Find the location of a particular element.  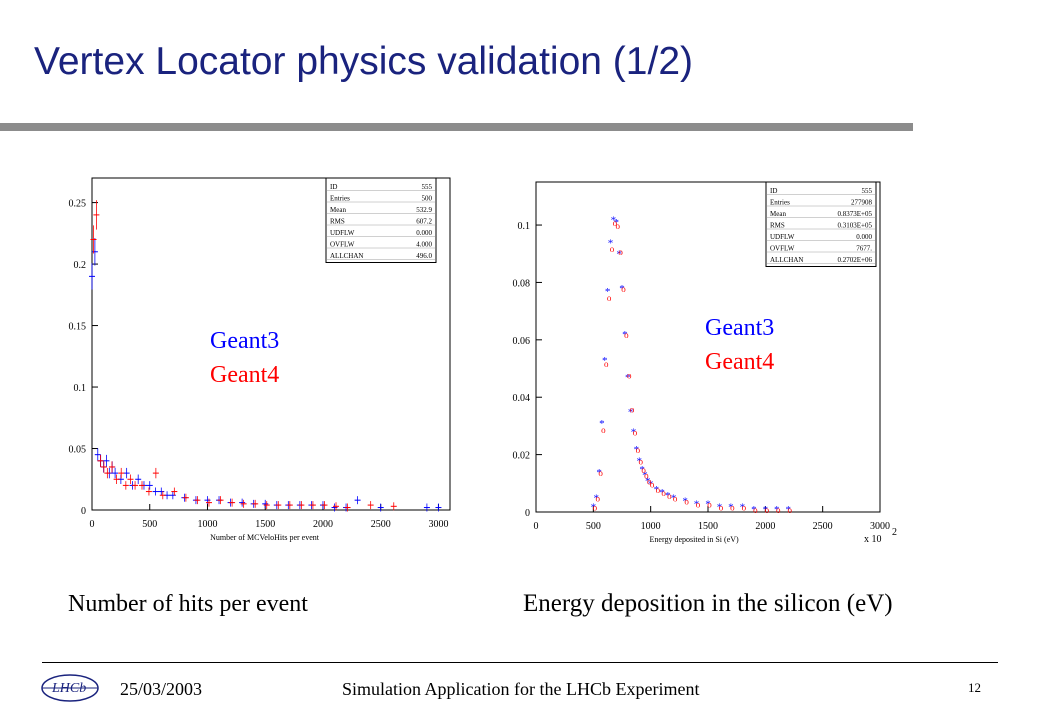

svg-text: LHCb is located at coordinates (68, 688).